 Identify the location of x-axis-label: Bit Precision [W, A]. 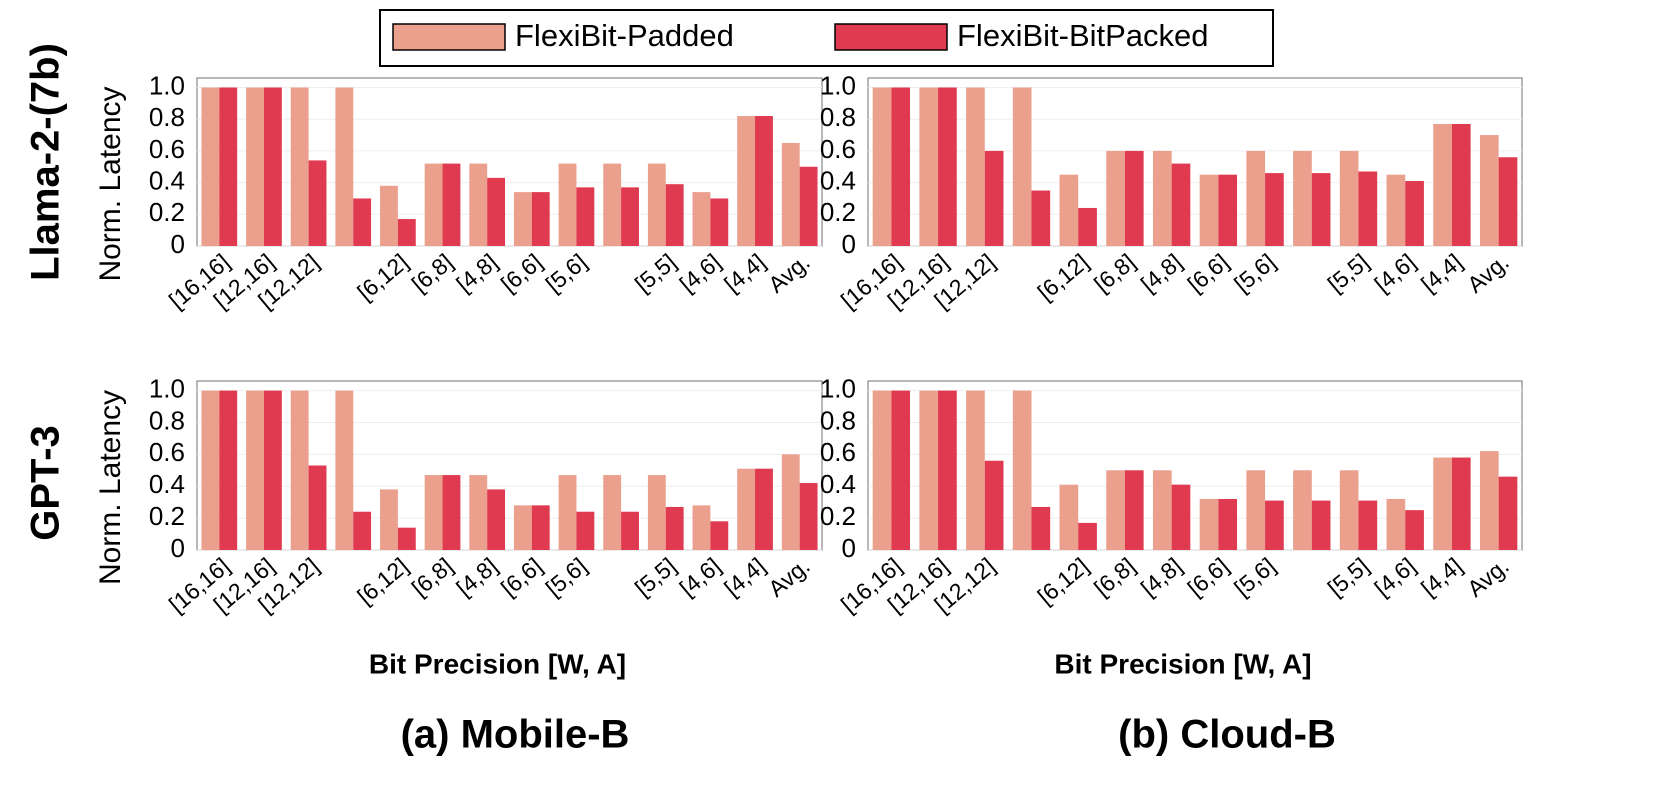
(497, 663).